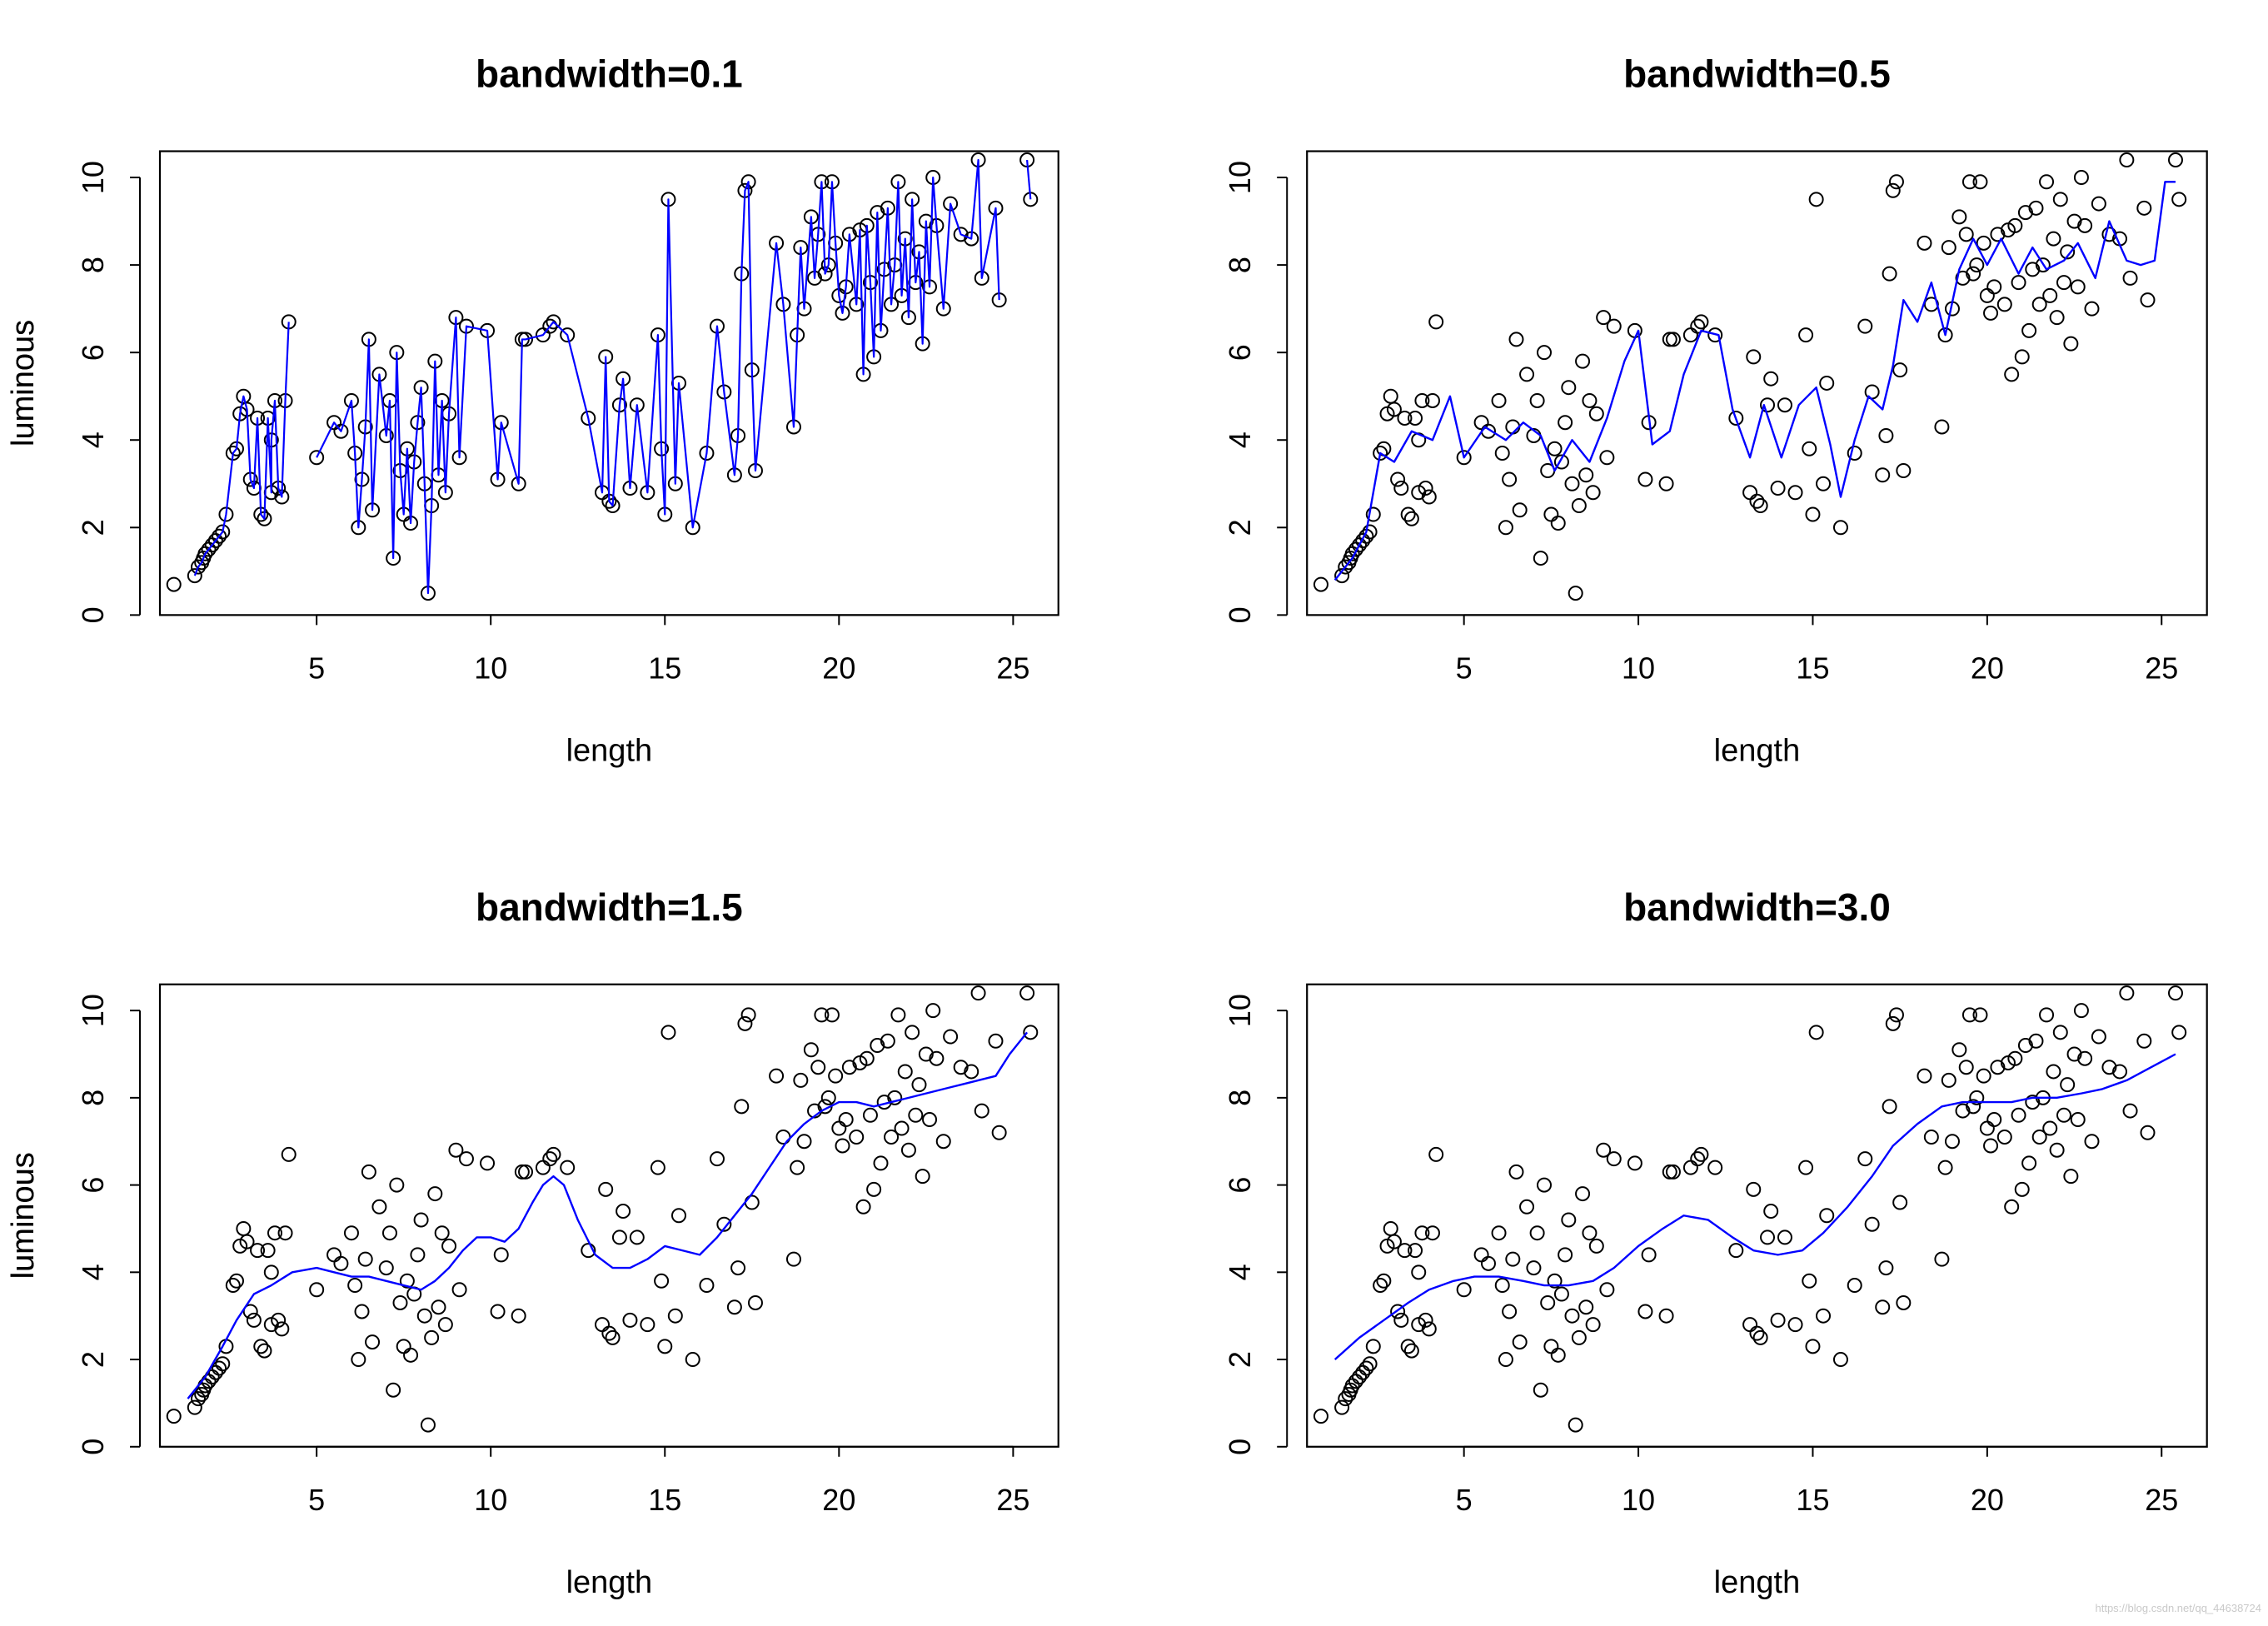 This screenshot has width=2268, height=1626. What do you see at coordinates (1240, 352) in the screenshot?
I see `y-tick-label: 6` at bounding box center [1240, 352].